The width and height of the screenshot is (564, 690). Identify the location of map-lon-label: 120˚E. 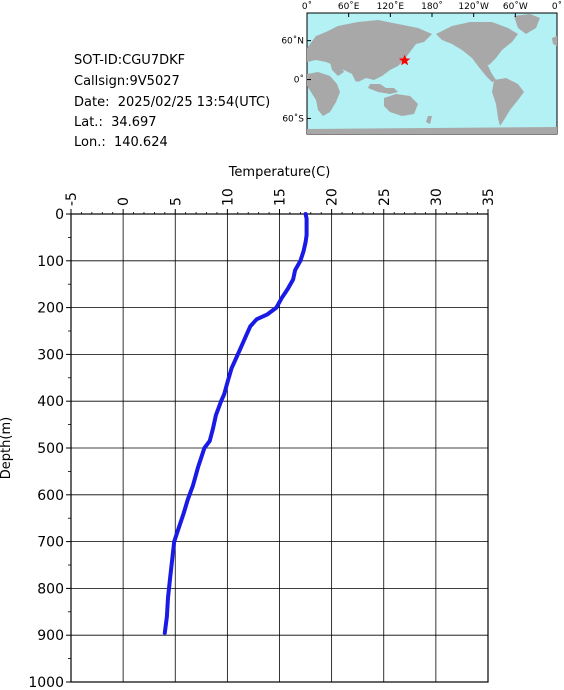
(391, 6).